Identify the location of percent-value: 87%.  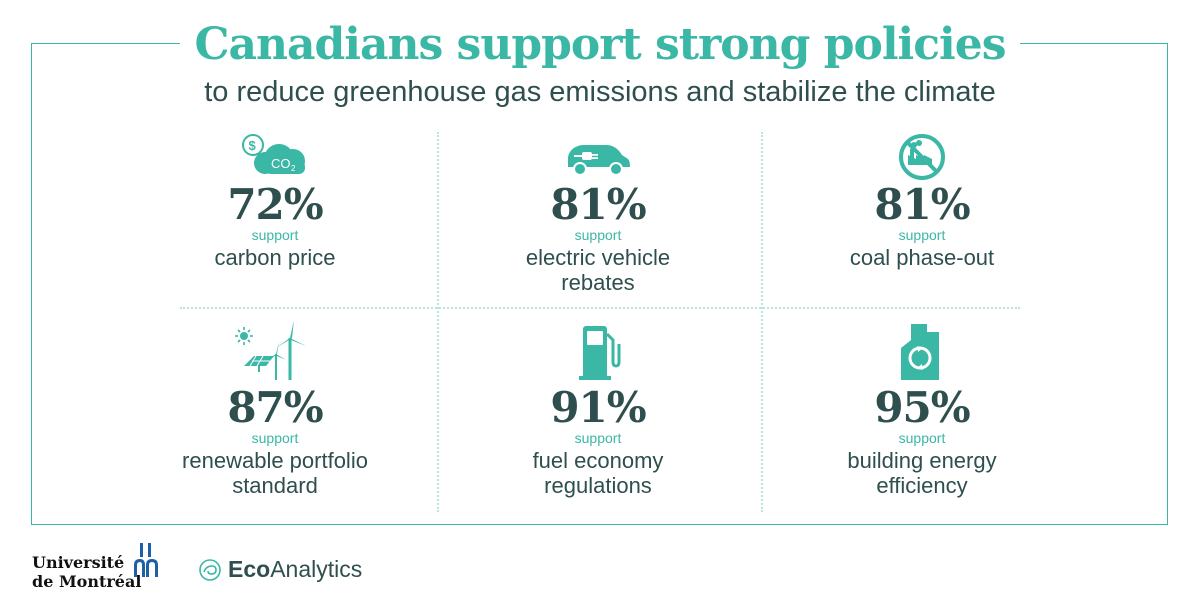
(275, 407).